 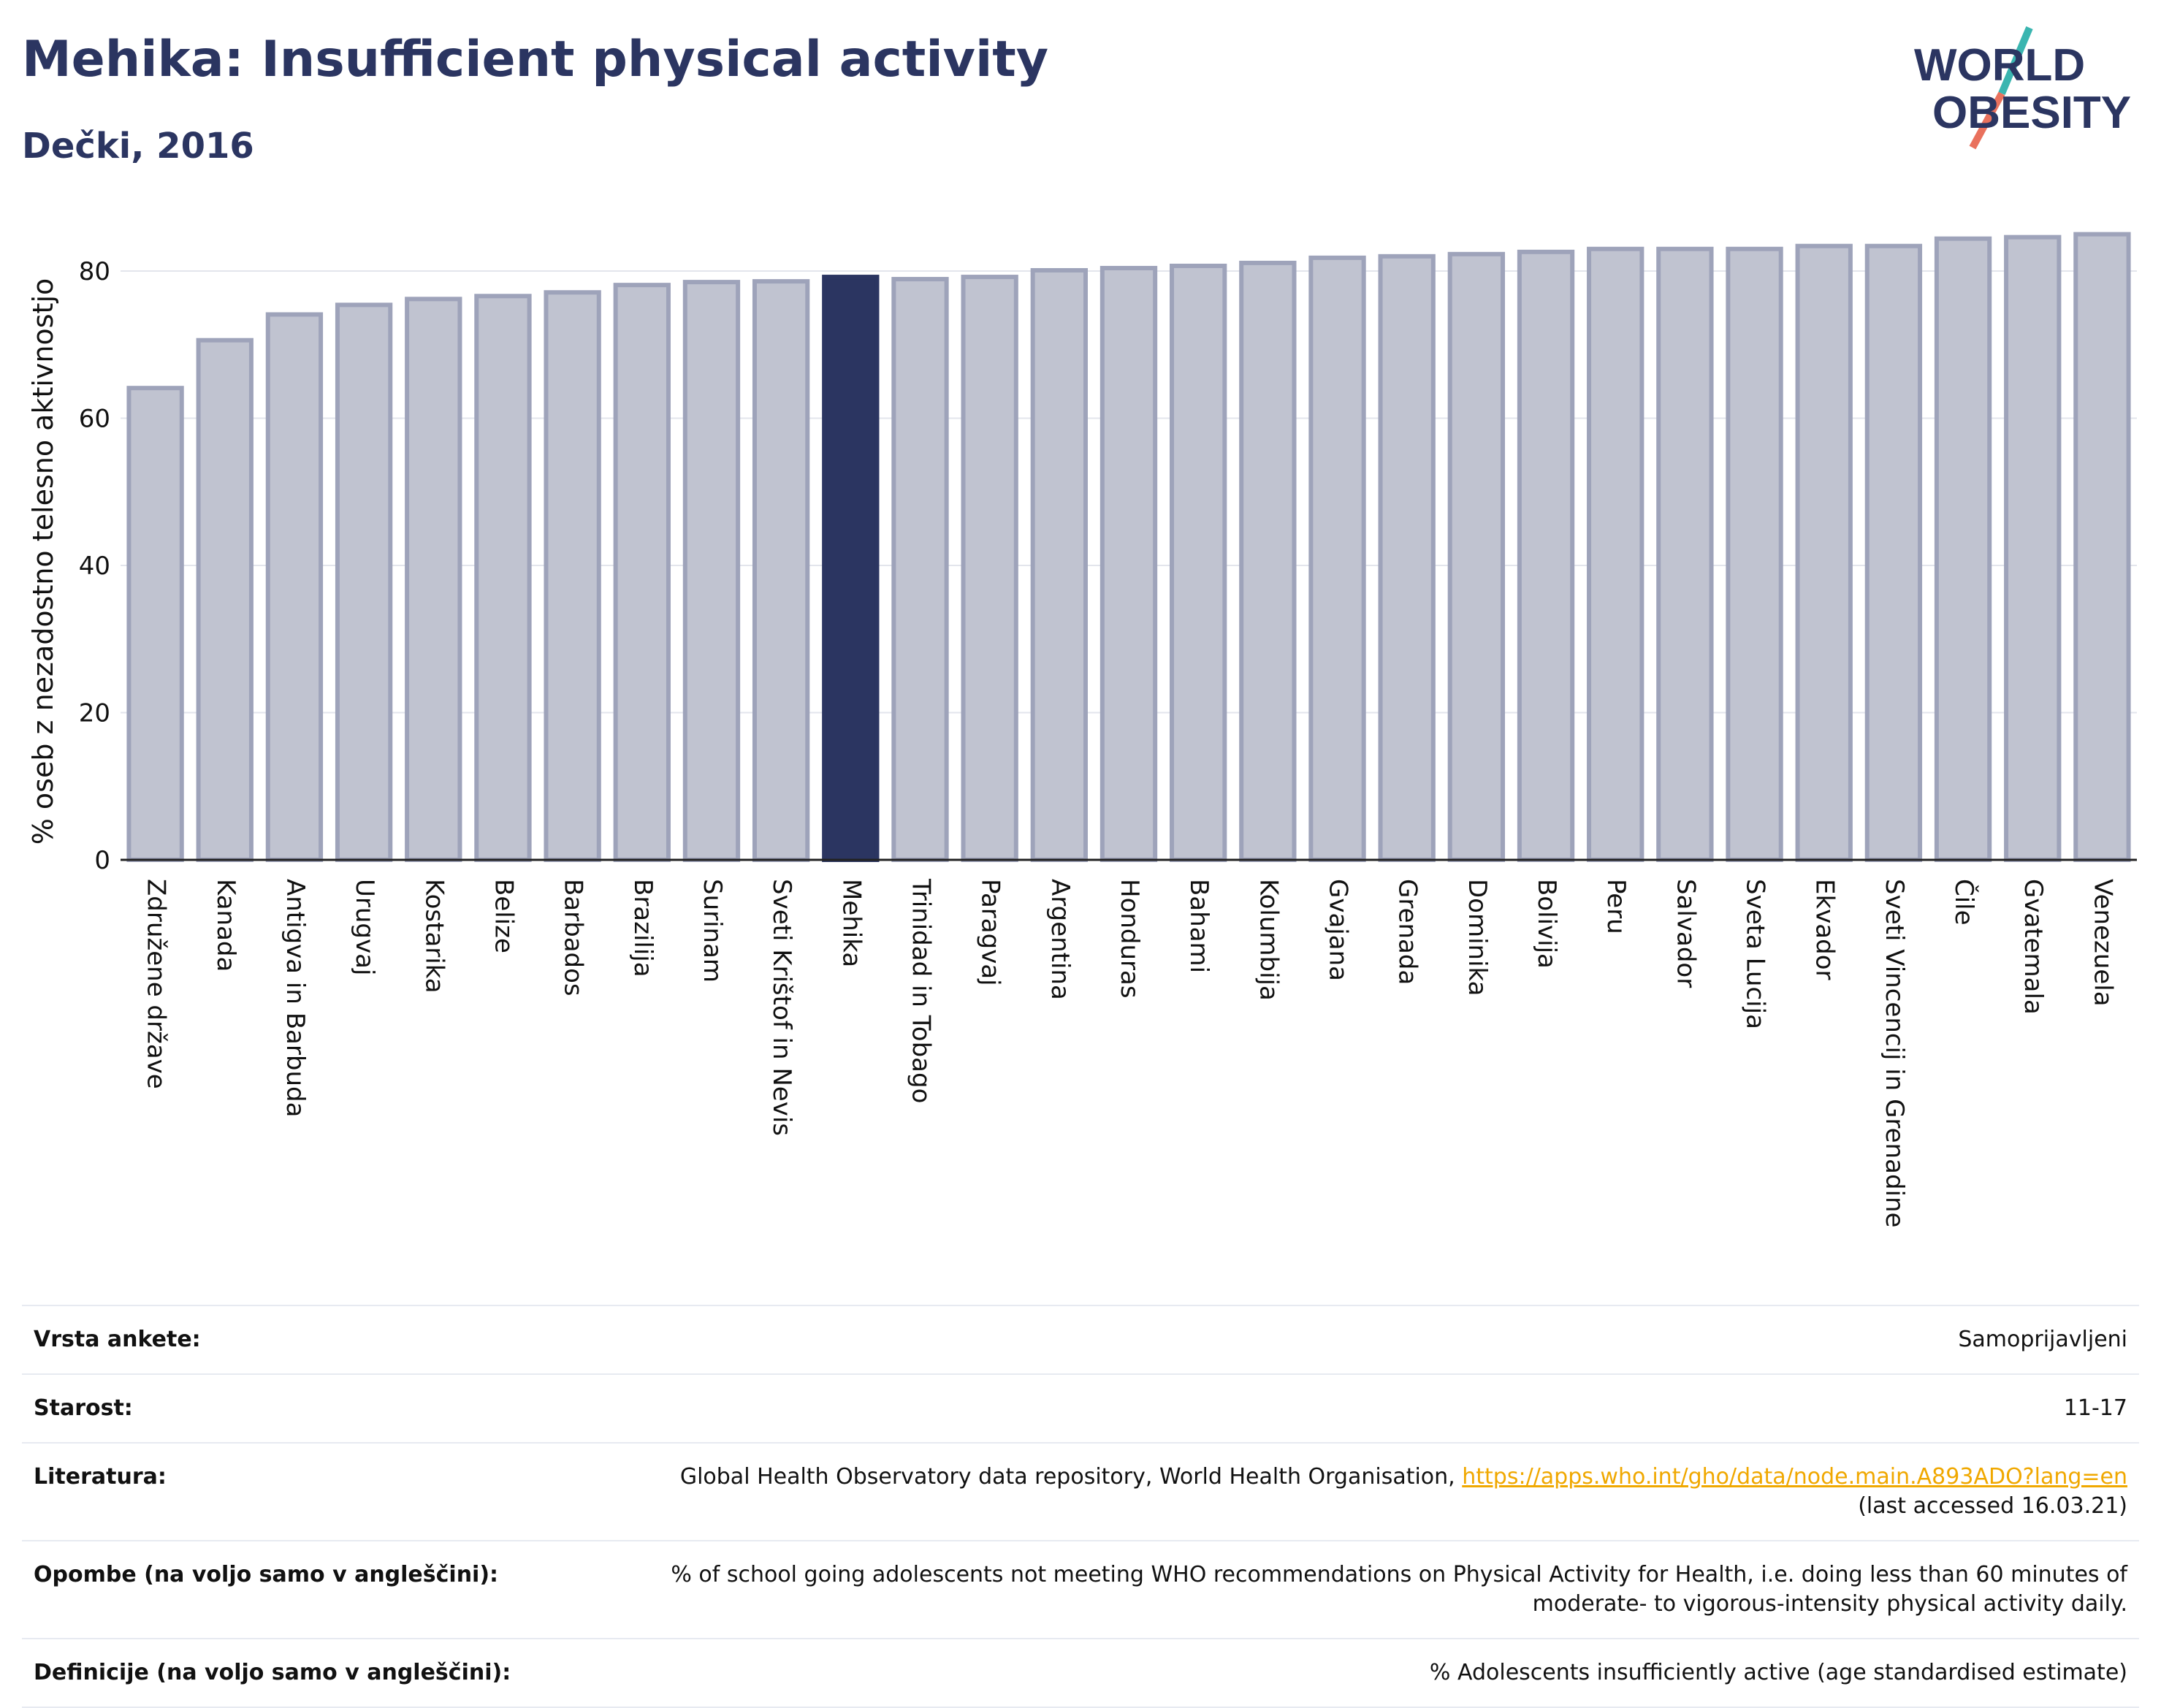 I want to click on info-value: 11-17, so click(x=1348, y=1408).